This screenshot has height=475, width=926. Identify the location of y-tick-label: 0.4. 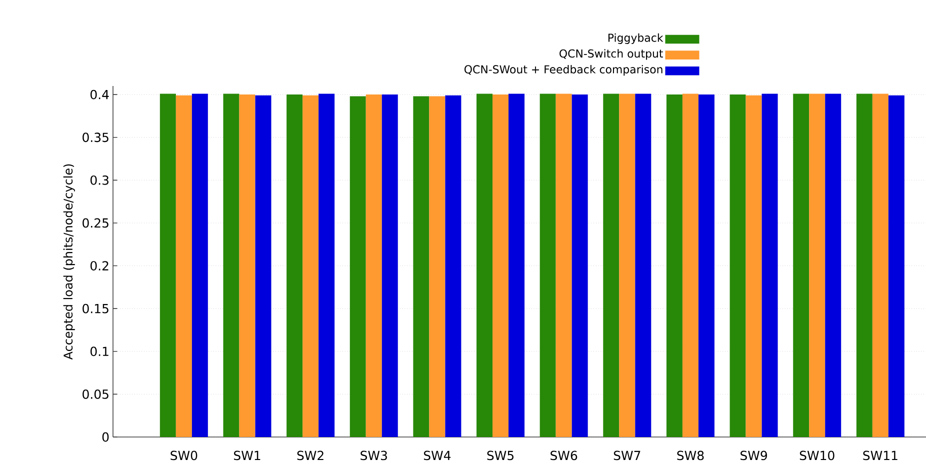
(99, 95).